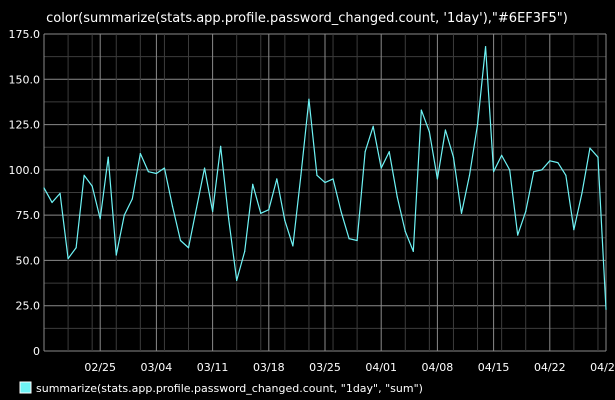  I want to click on x-tick-label: 03/04, so click(157, 367).